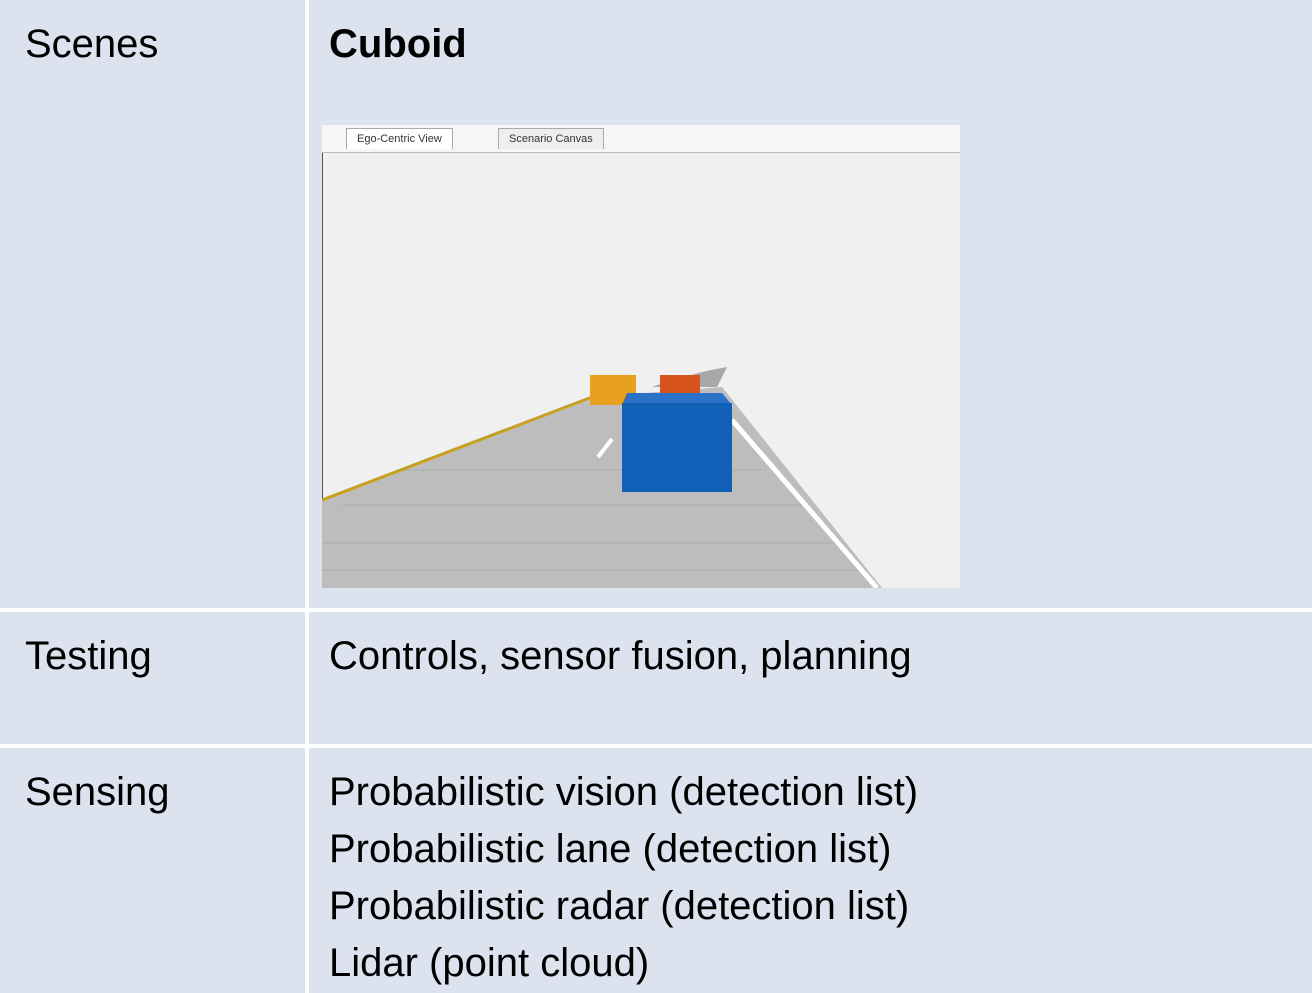 This screenshot has height=993, width=1312. What do you see at coordinates (610, 849) in the screenshot?
I see `sensing-item: Probabilistic lane (detection list)` at bounding box center [610, 849].